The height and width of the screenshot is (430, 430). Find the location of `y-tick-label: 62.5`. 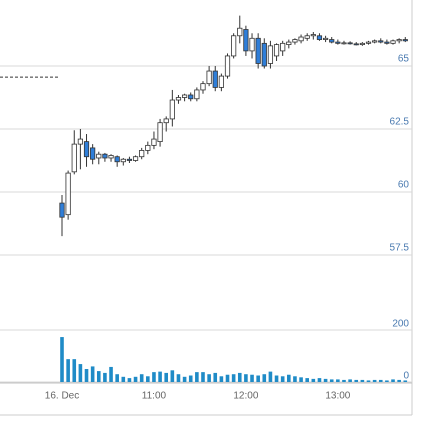

y-tick-label: 62.5 is located at coordinates (400, 122).